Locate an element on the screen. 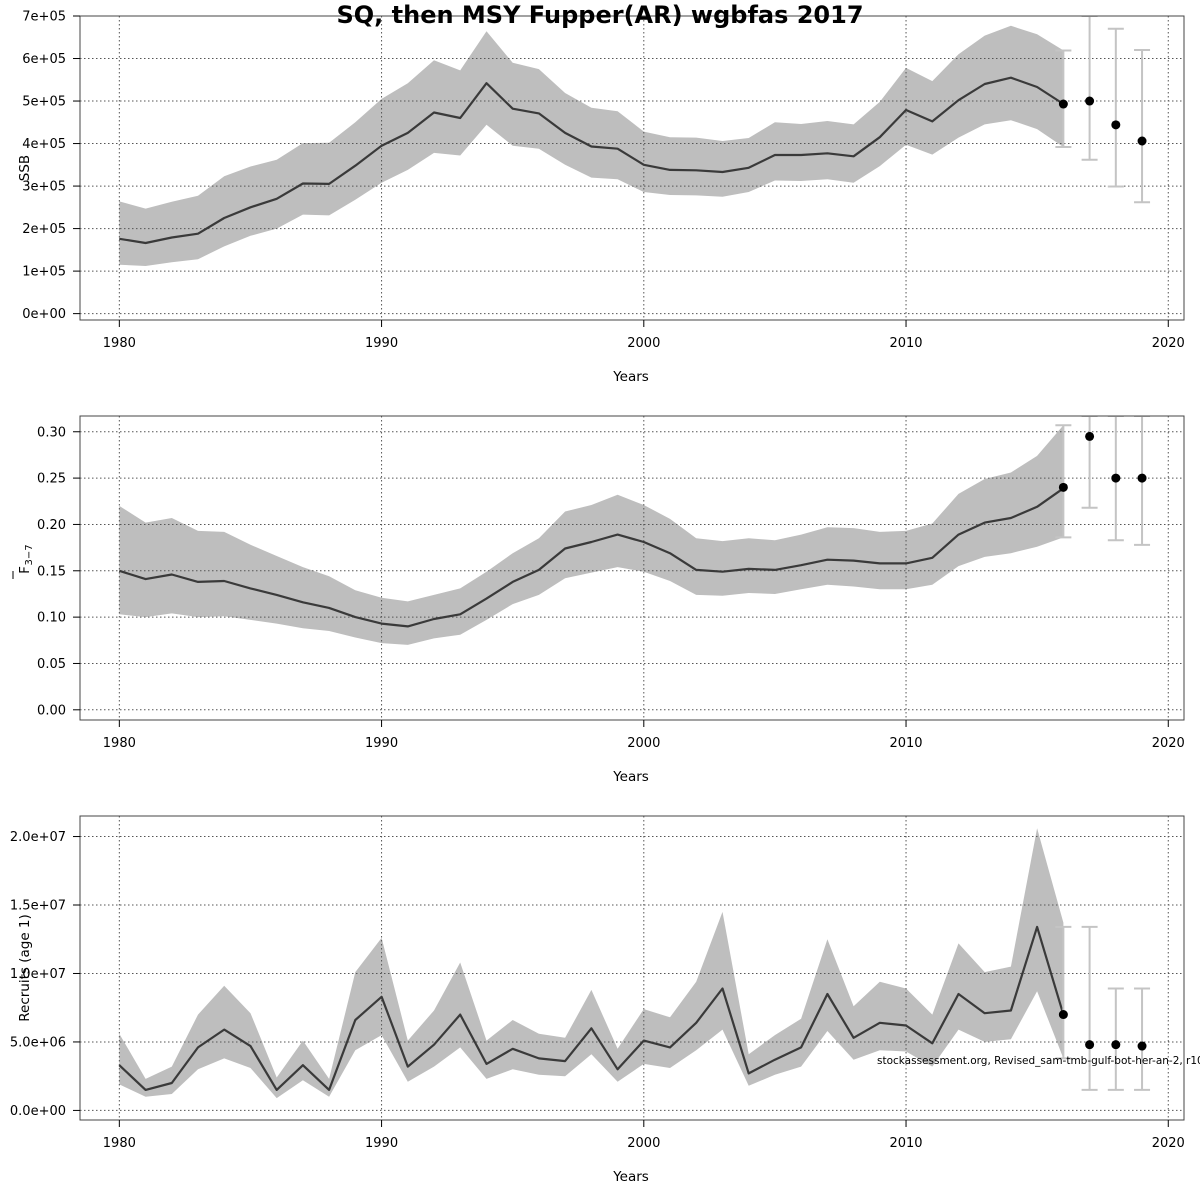  y-axis-title-subscript: 3−7 is located at coordinates (29, 554).